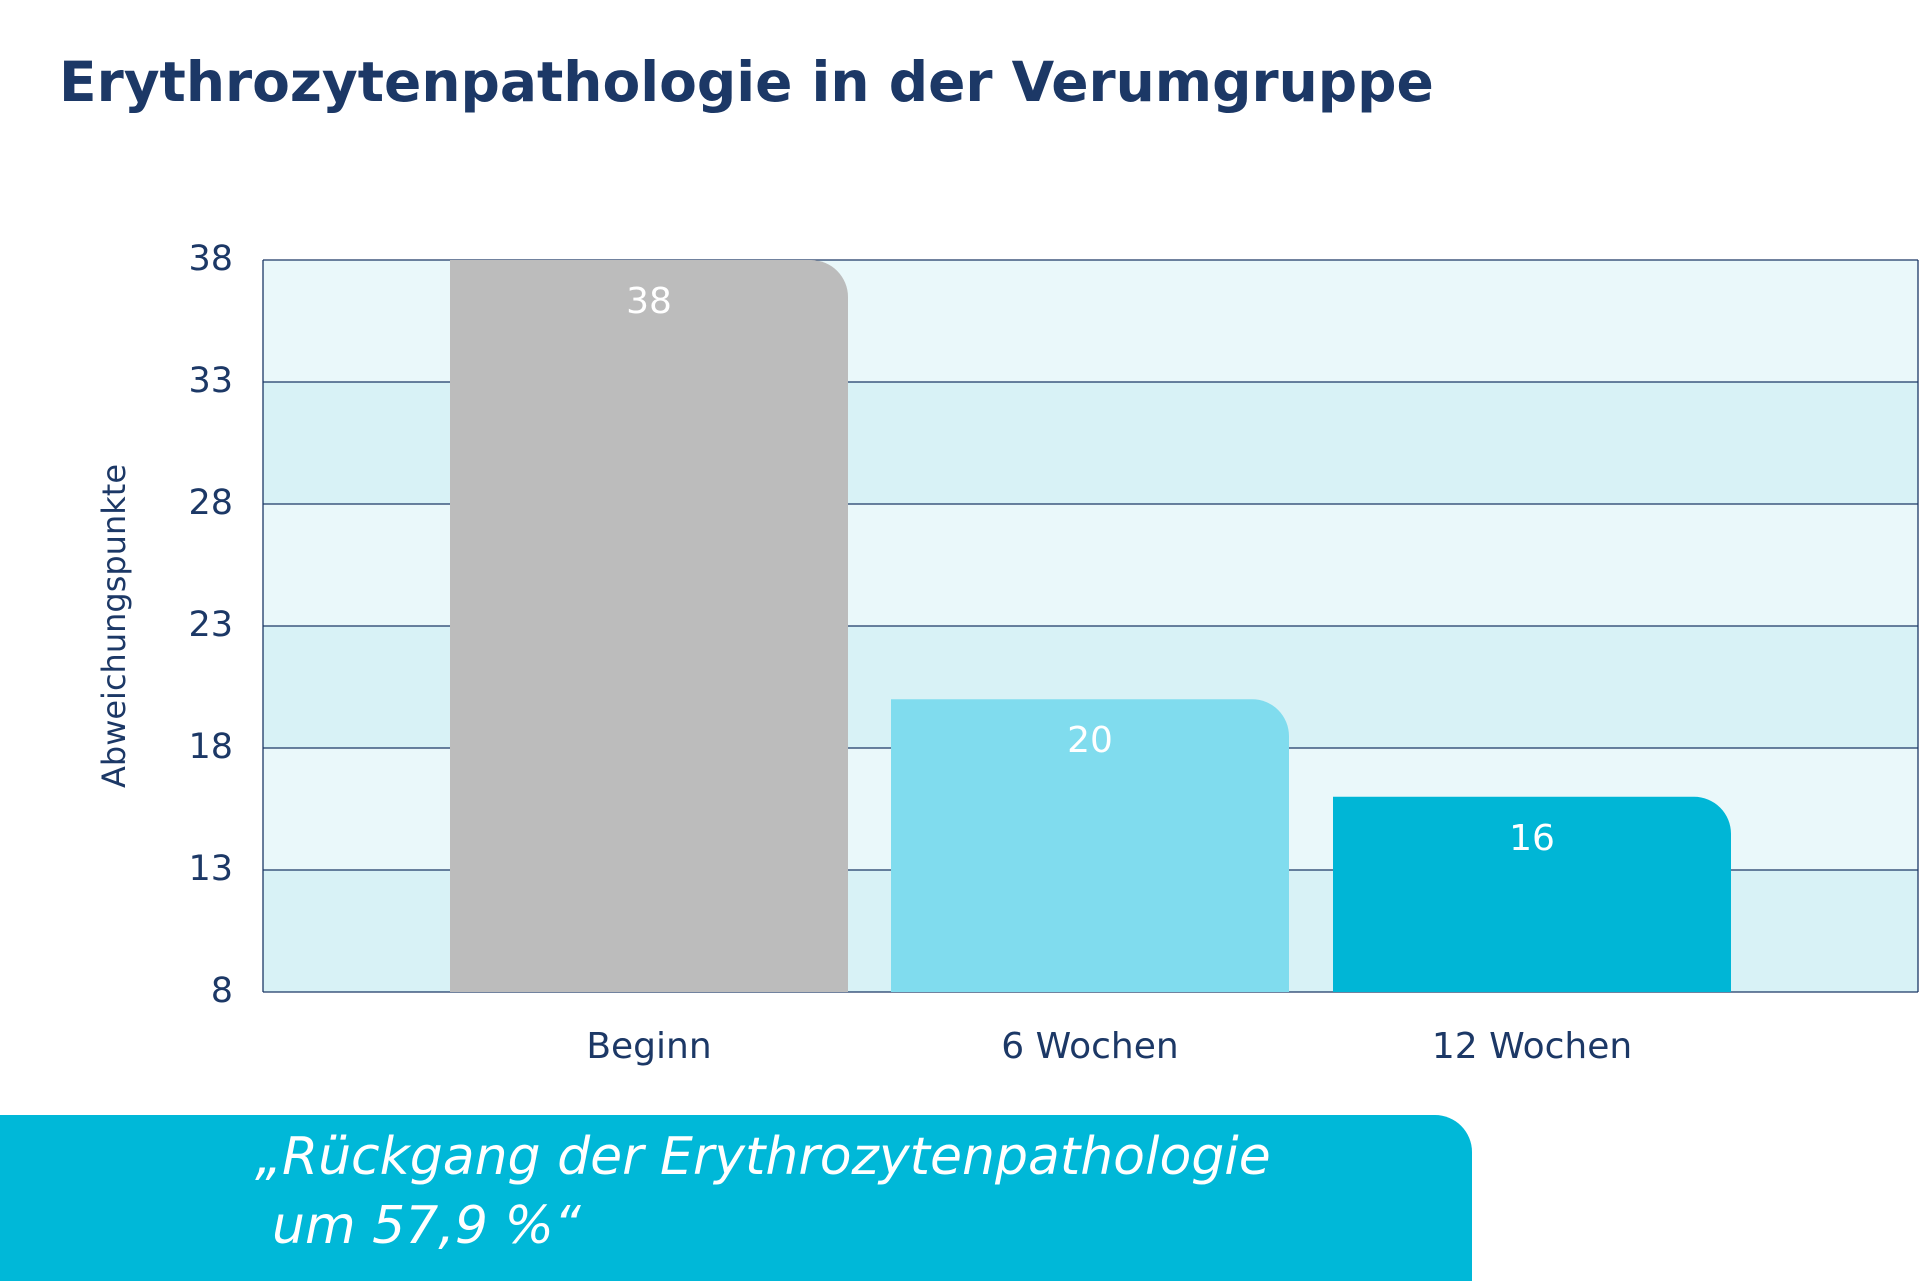 The width and height of the screenshot is (1921, 1281). I want to click on y-tick-label: 8, so click(222, 991).